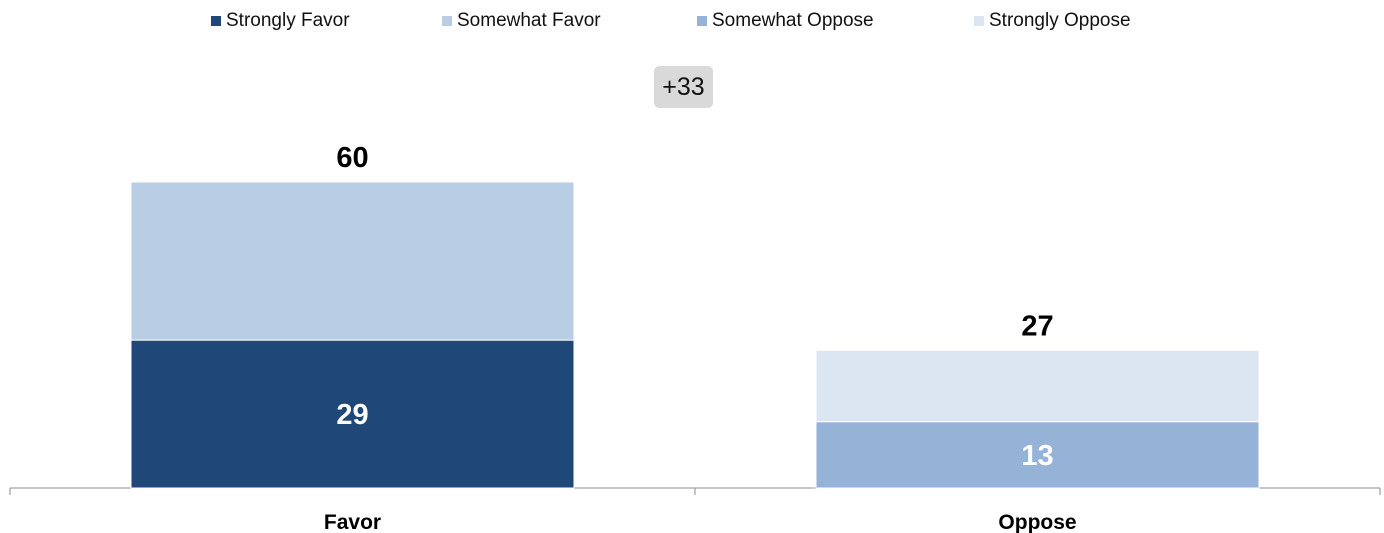 The image size is (1384, 533). What do you see at coordinates (1037, 326) in the screenshot?
I see `bar-total-label: 27` at bounding box center [1037, 326].